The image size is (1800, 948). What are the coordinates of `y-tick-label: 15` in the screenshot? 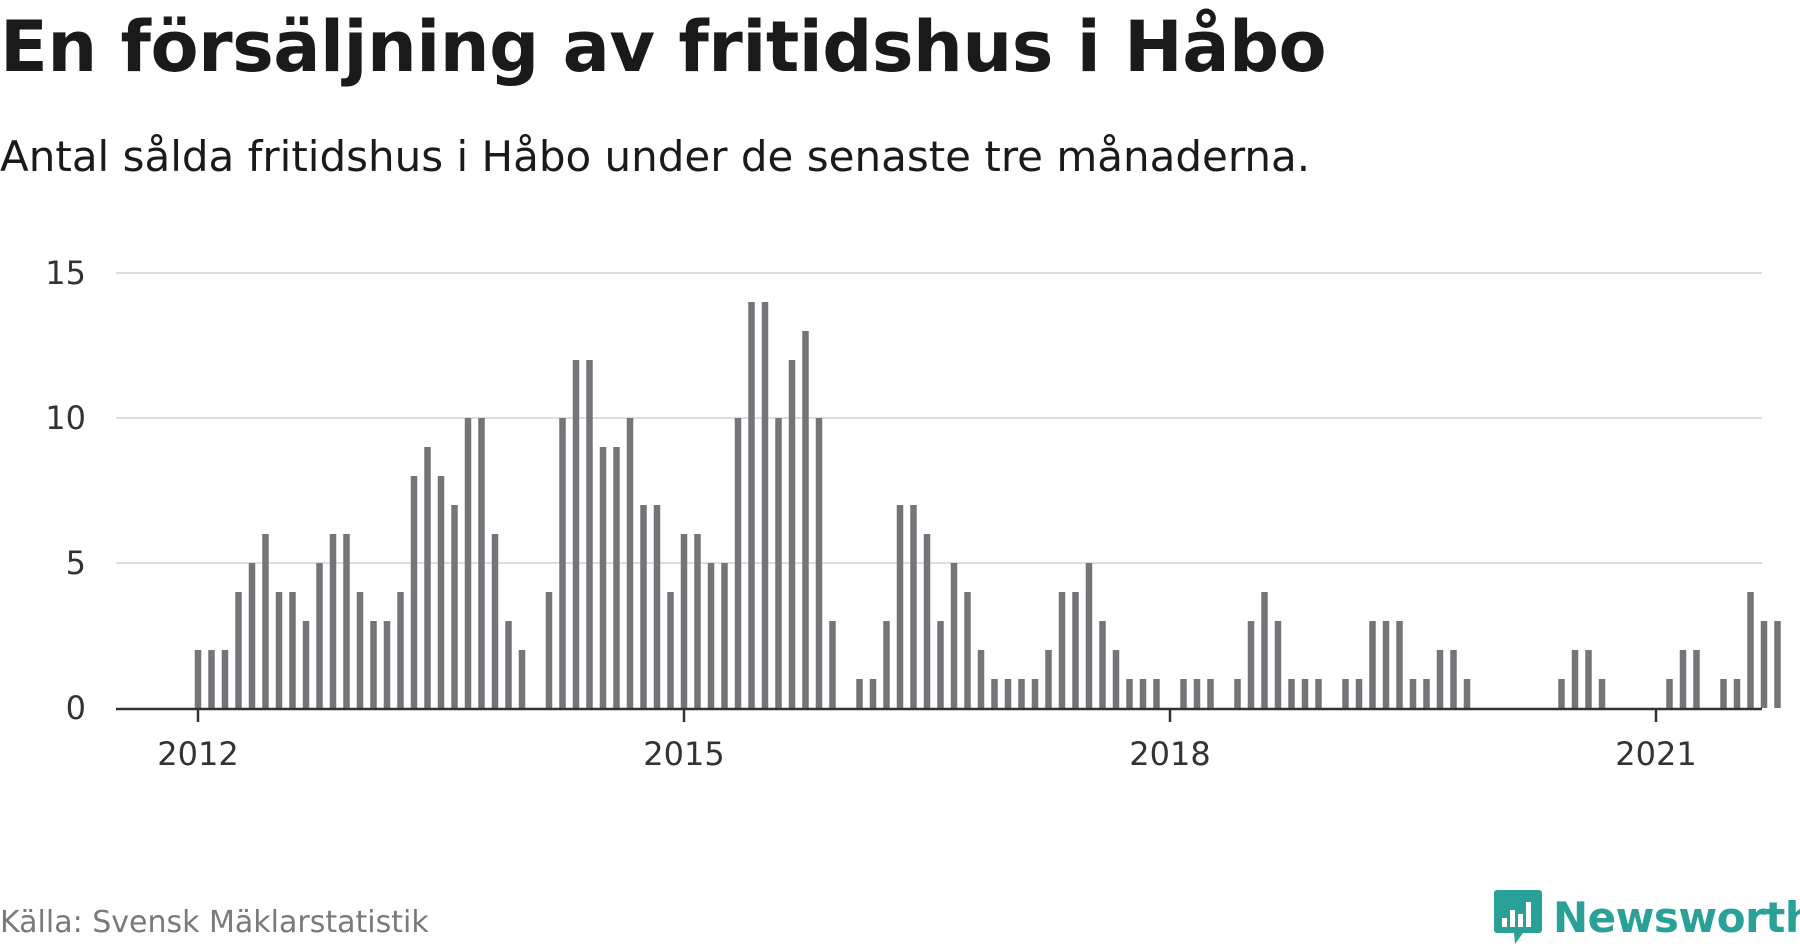 It's located at (65, 273).